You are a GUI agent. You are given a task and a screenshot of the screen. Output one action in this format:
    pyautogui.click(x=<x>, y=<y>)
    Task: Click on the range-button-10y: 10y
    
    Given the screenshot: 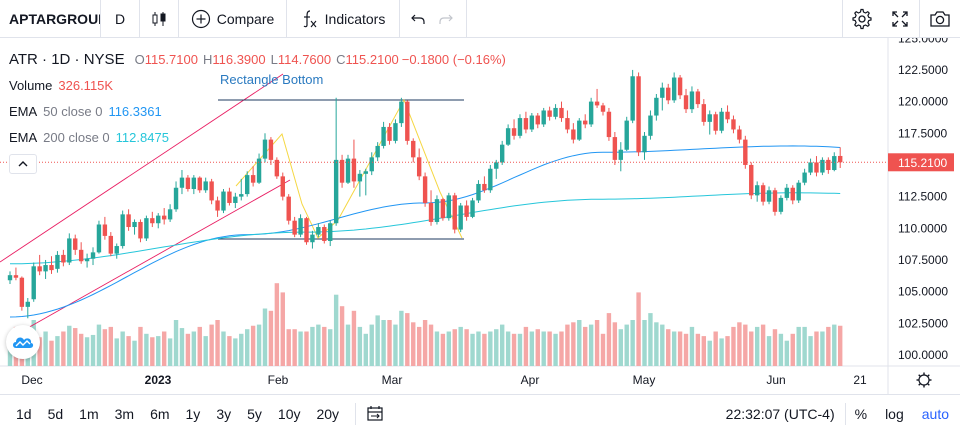 What is the action you would take?
    pyautogui.click(x=289, y=414)
    